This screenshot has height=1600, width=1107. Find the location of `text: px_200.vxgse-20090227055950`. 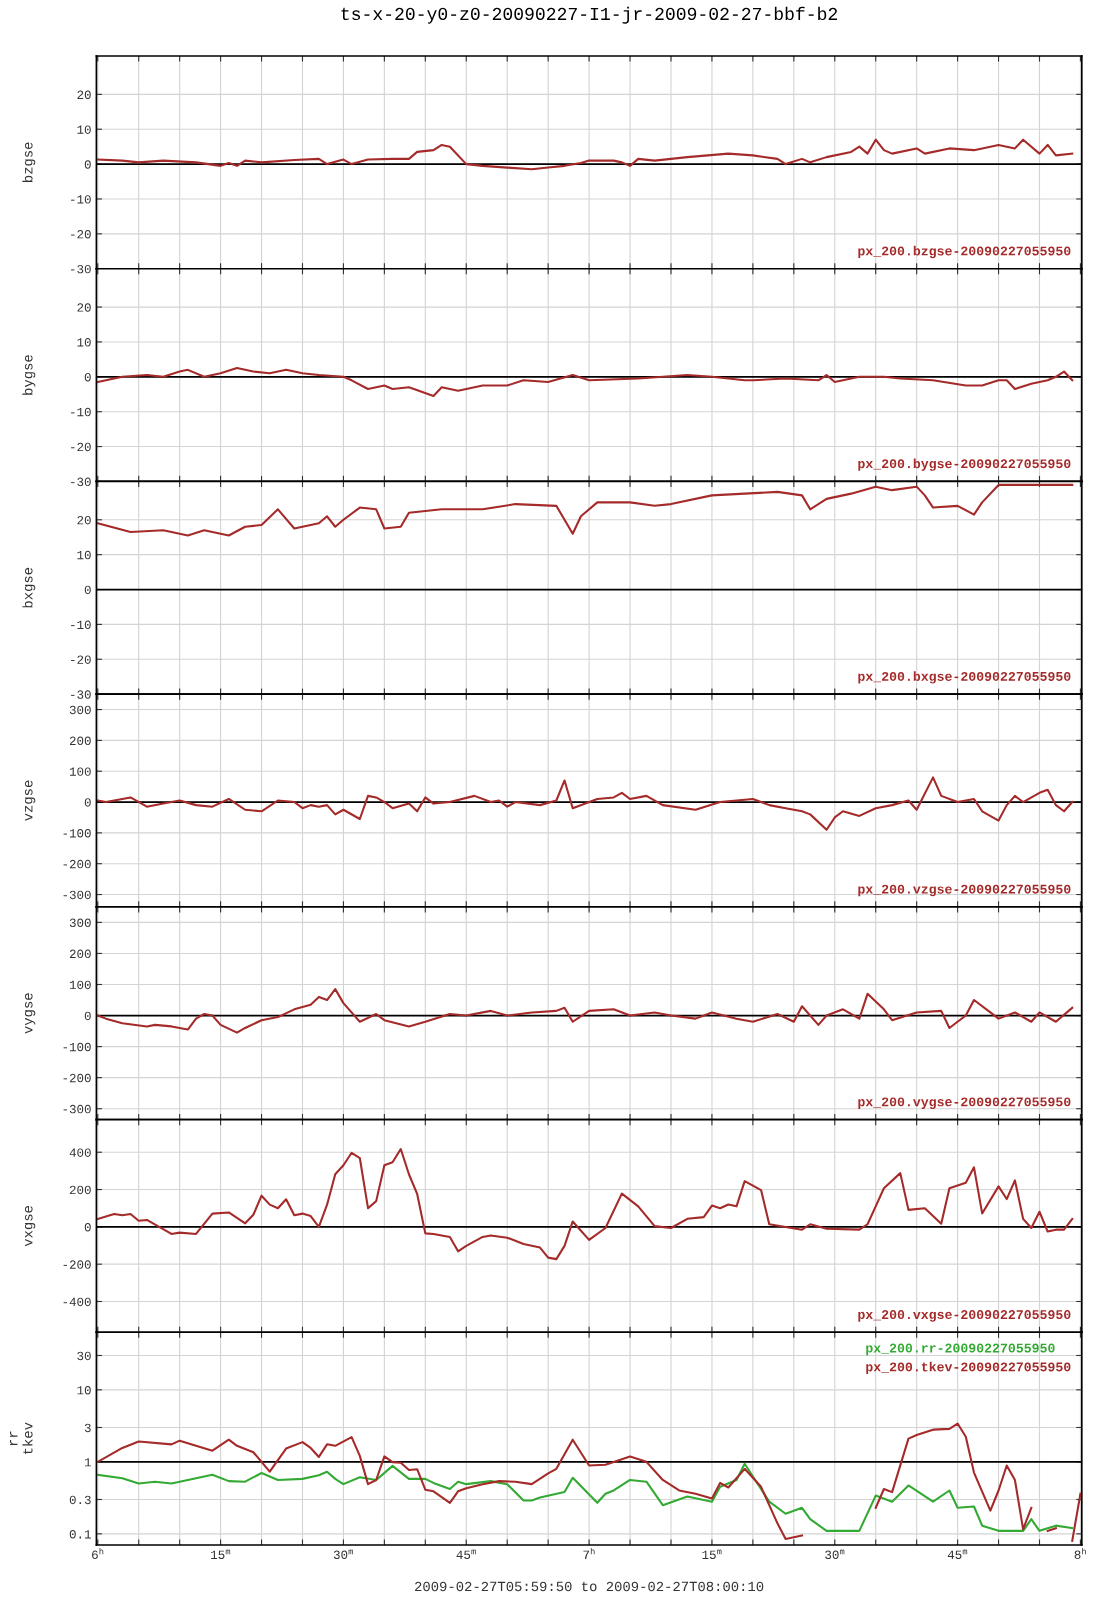

text: px_200.vxgse-20090227055950 is located at coordinates (964, 1316).